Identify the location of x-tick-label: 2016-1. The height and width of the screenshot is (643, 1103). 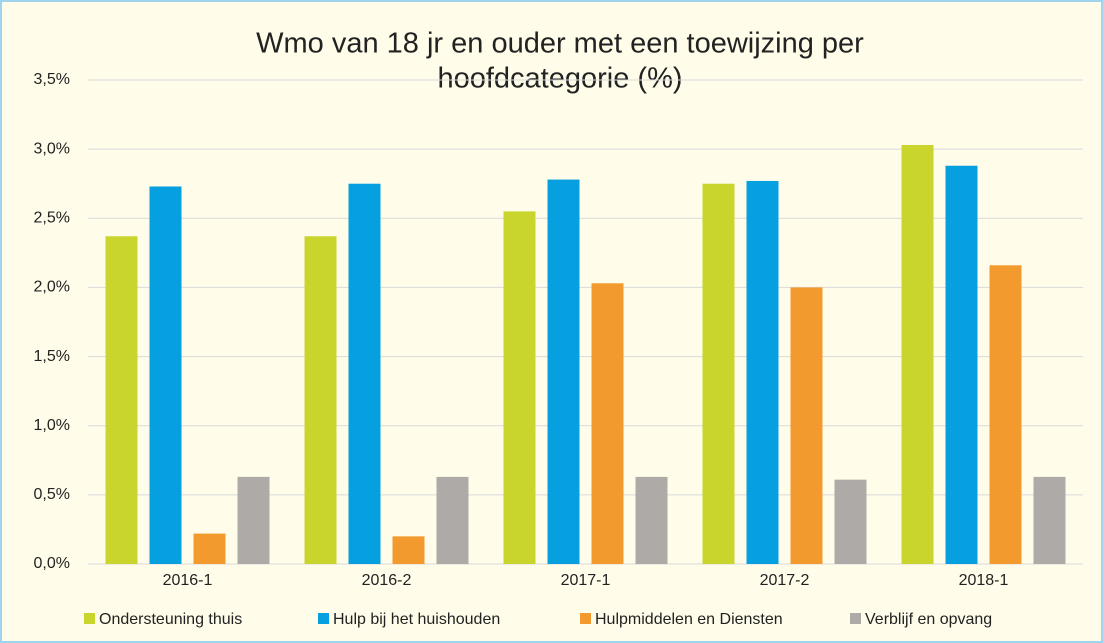
(188, 580).